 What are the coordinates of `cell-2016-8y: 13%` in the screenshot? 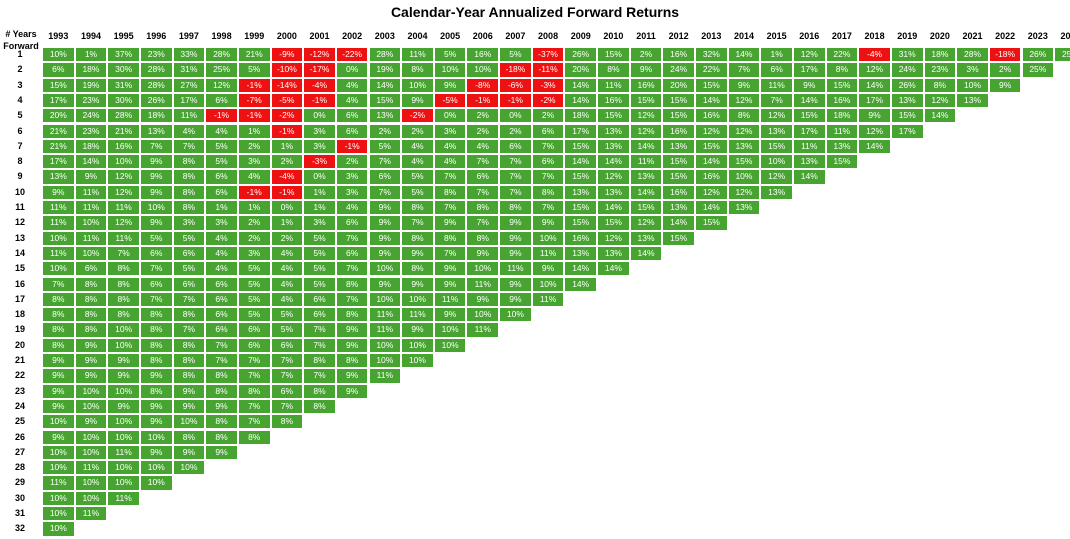 It's located at (809, 162).